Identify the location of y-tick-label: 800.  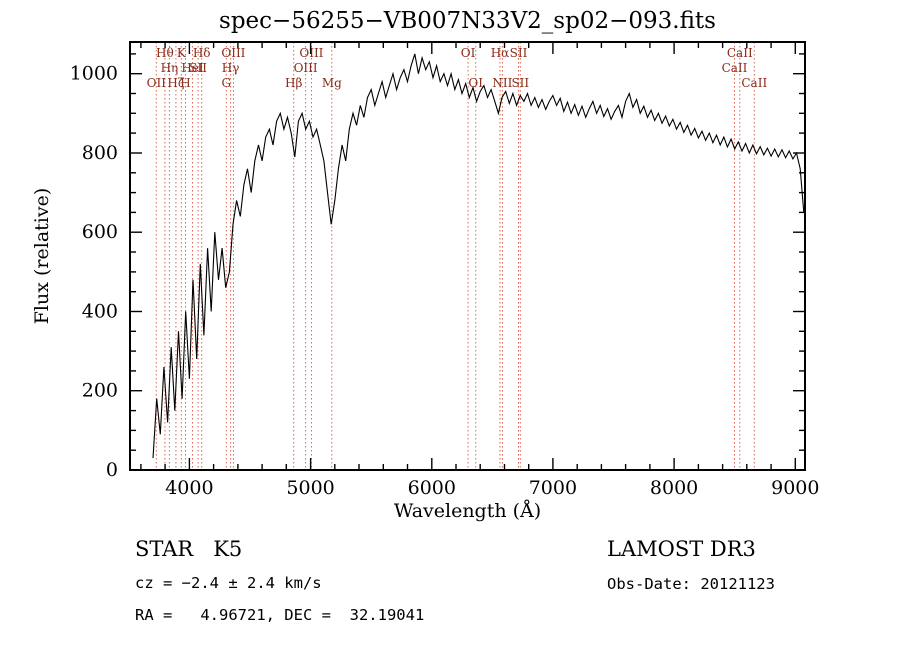
(100, 153).